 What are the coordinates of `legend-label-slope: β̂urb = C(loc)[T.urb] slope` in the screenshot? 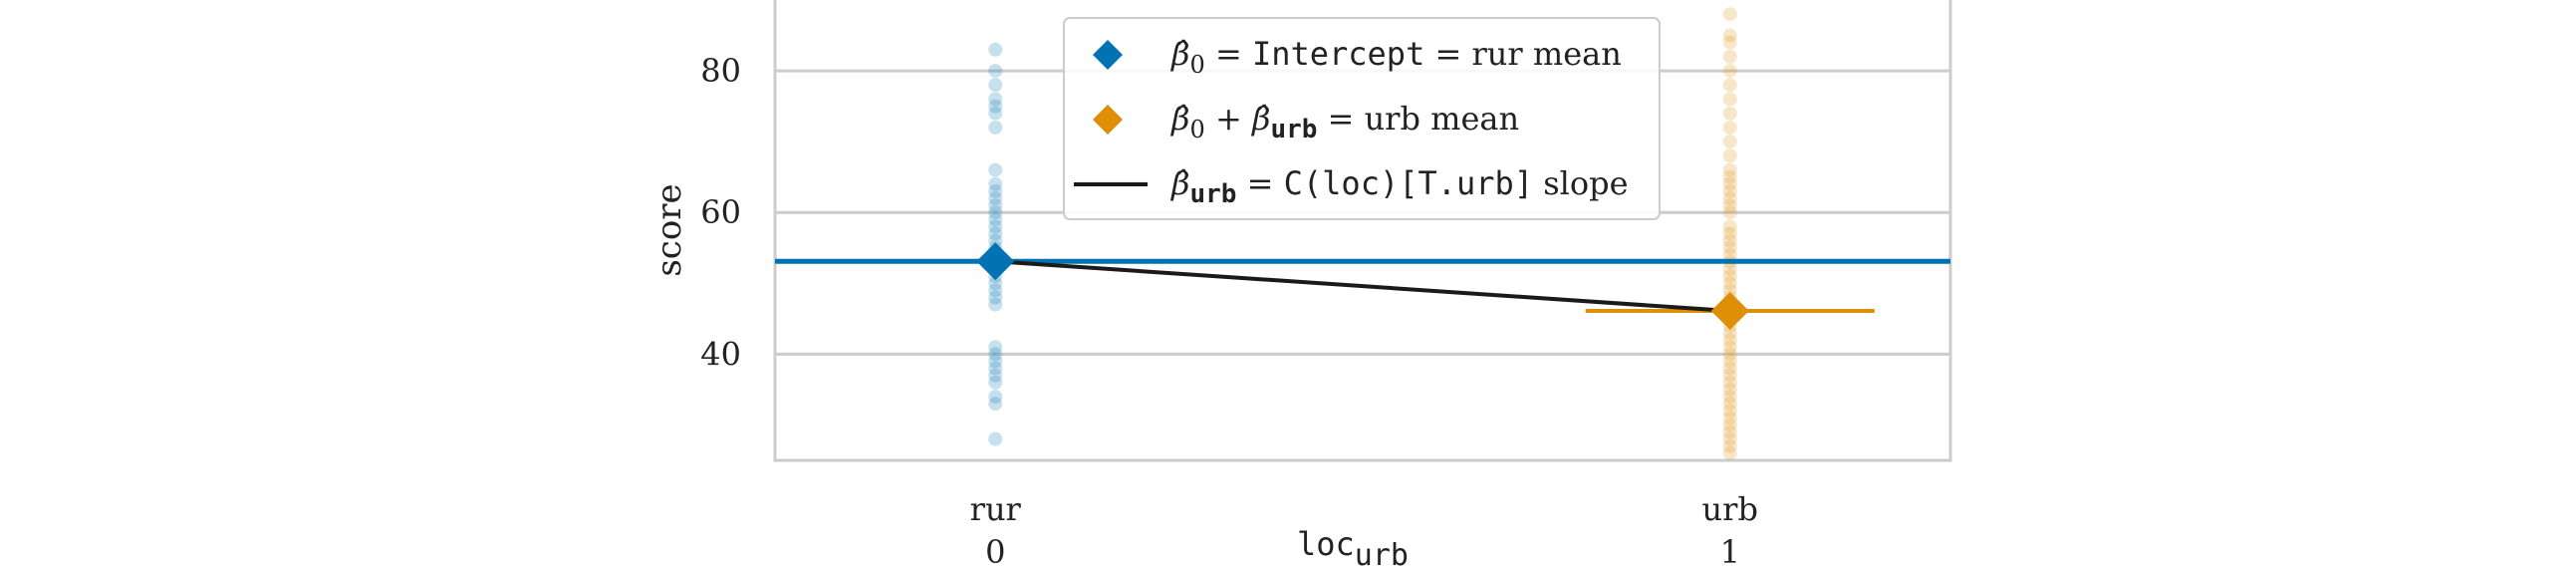 It's located at (1399, 186).